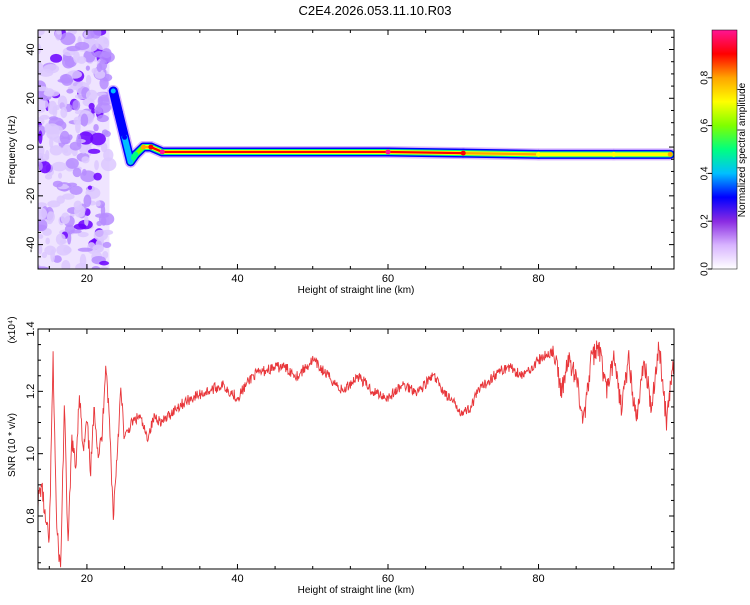 This screenshot has height=605, width=750. I want to click on colorbar-tick-label: 0.4, so click(705, 173).